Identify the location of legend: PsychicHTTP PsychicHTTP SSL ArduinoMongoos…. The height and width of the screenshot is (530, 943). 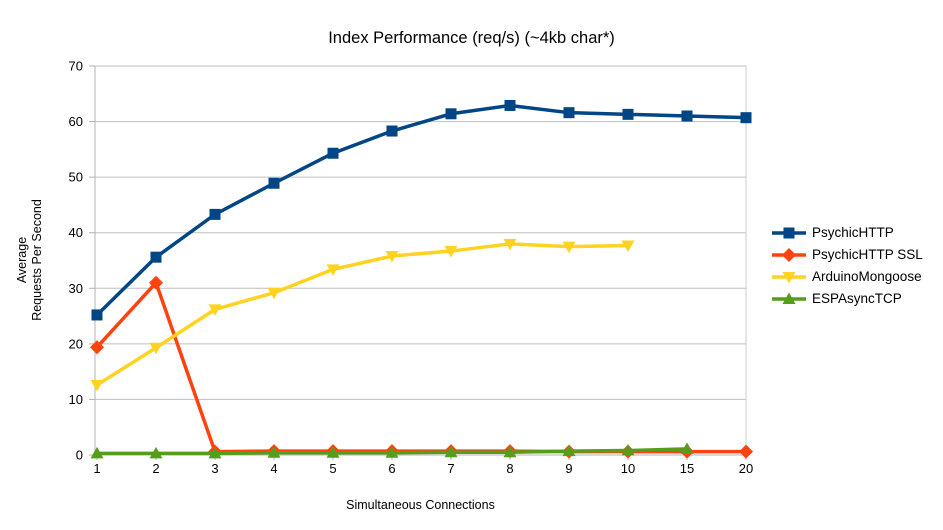
(847, 269).